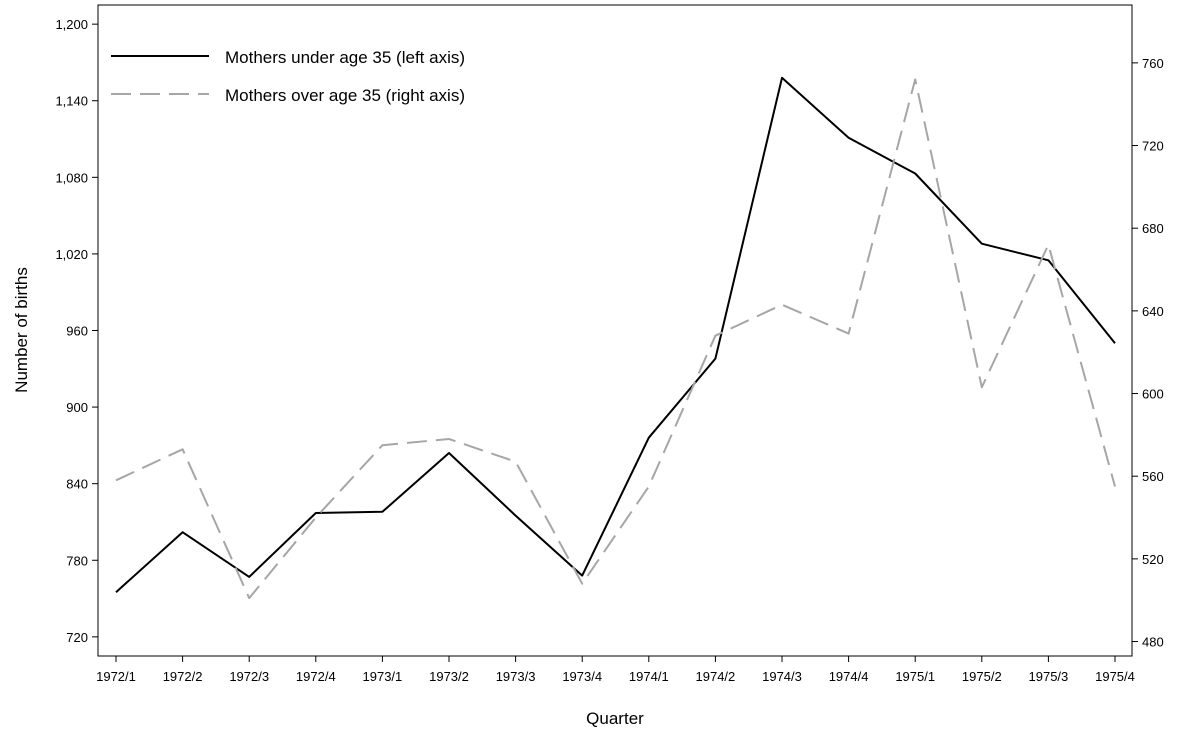 The height and width of the screenshot is (731, 1181). I want to click on left-axis-tick-label: 900, so click(77, 407).